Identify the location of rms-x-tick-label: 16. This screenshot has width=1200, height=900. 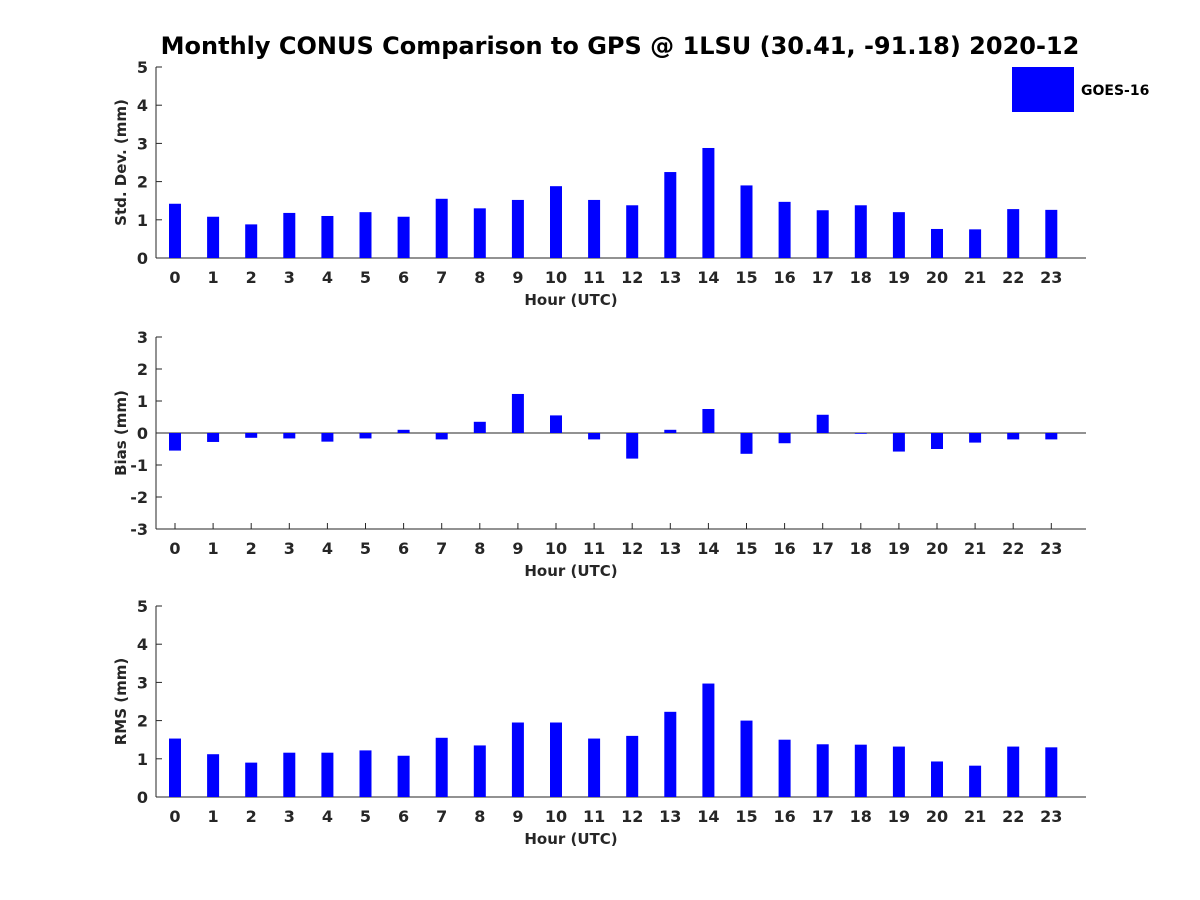
(784, 816).